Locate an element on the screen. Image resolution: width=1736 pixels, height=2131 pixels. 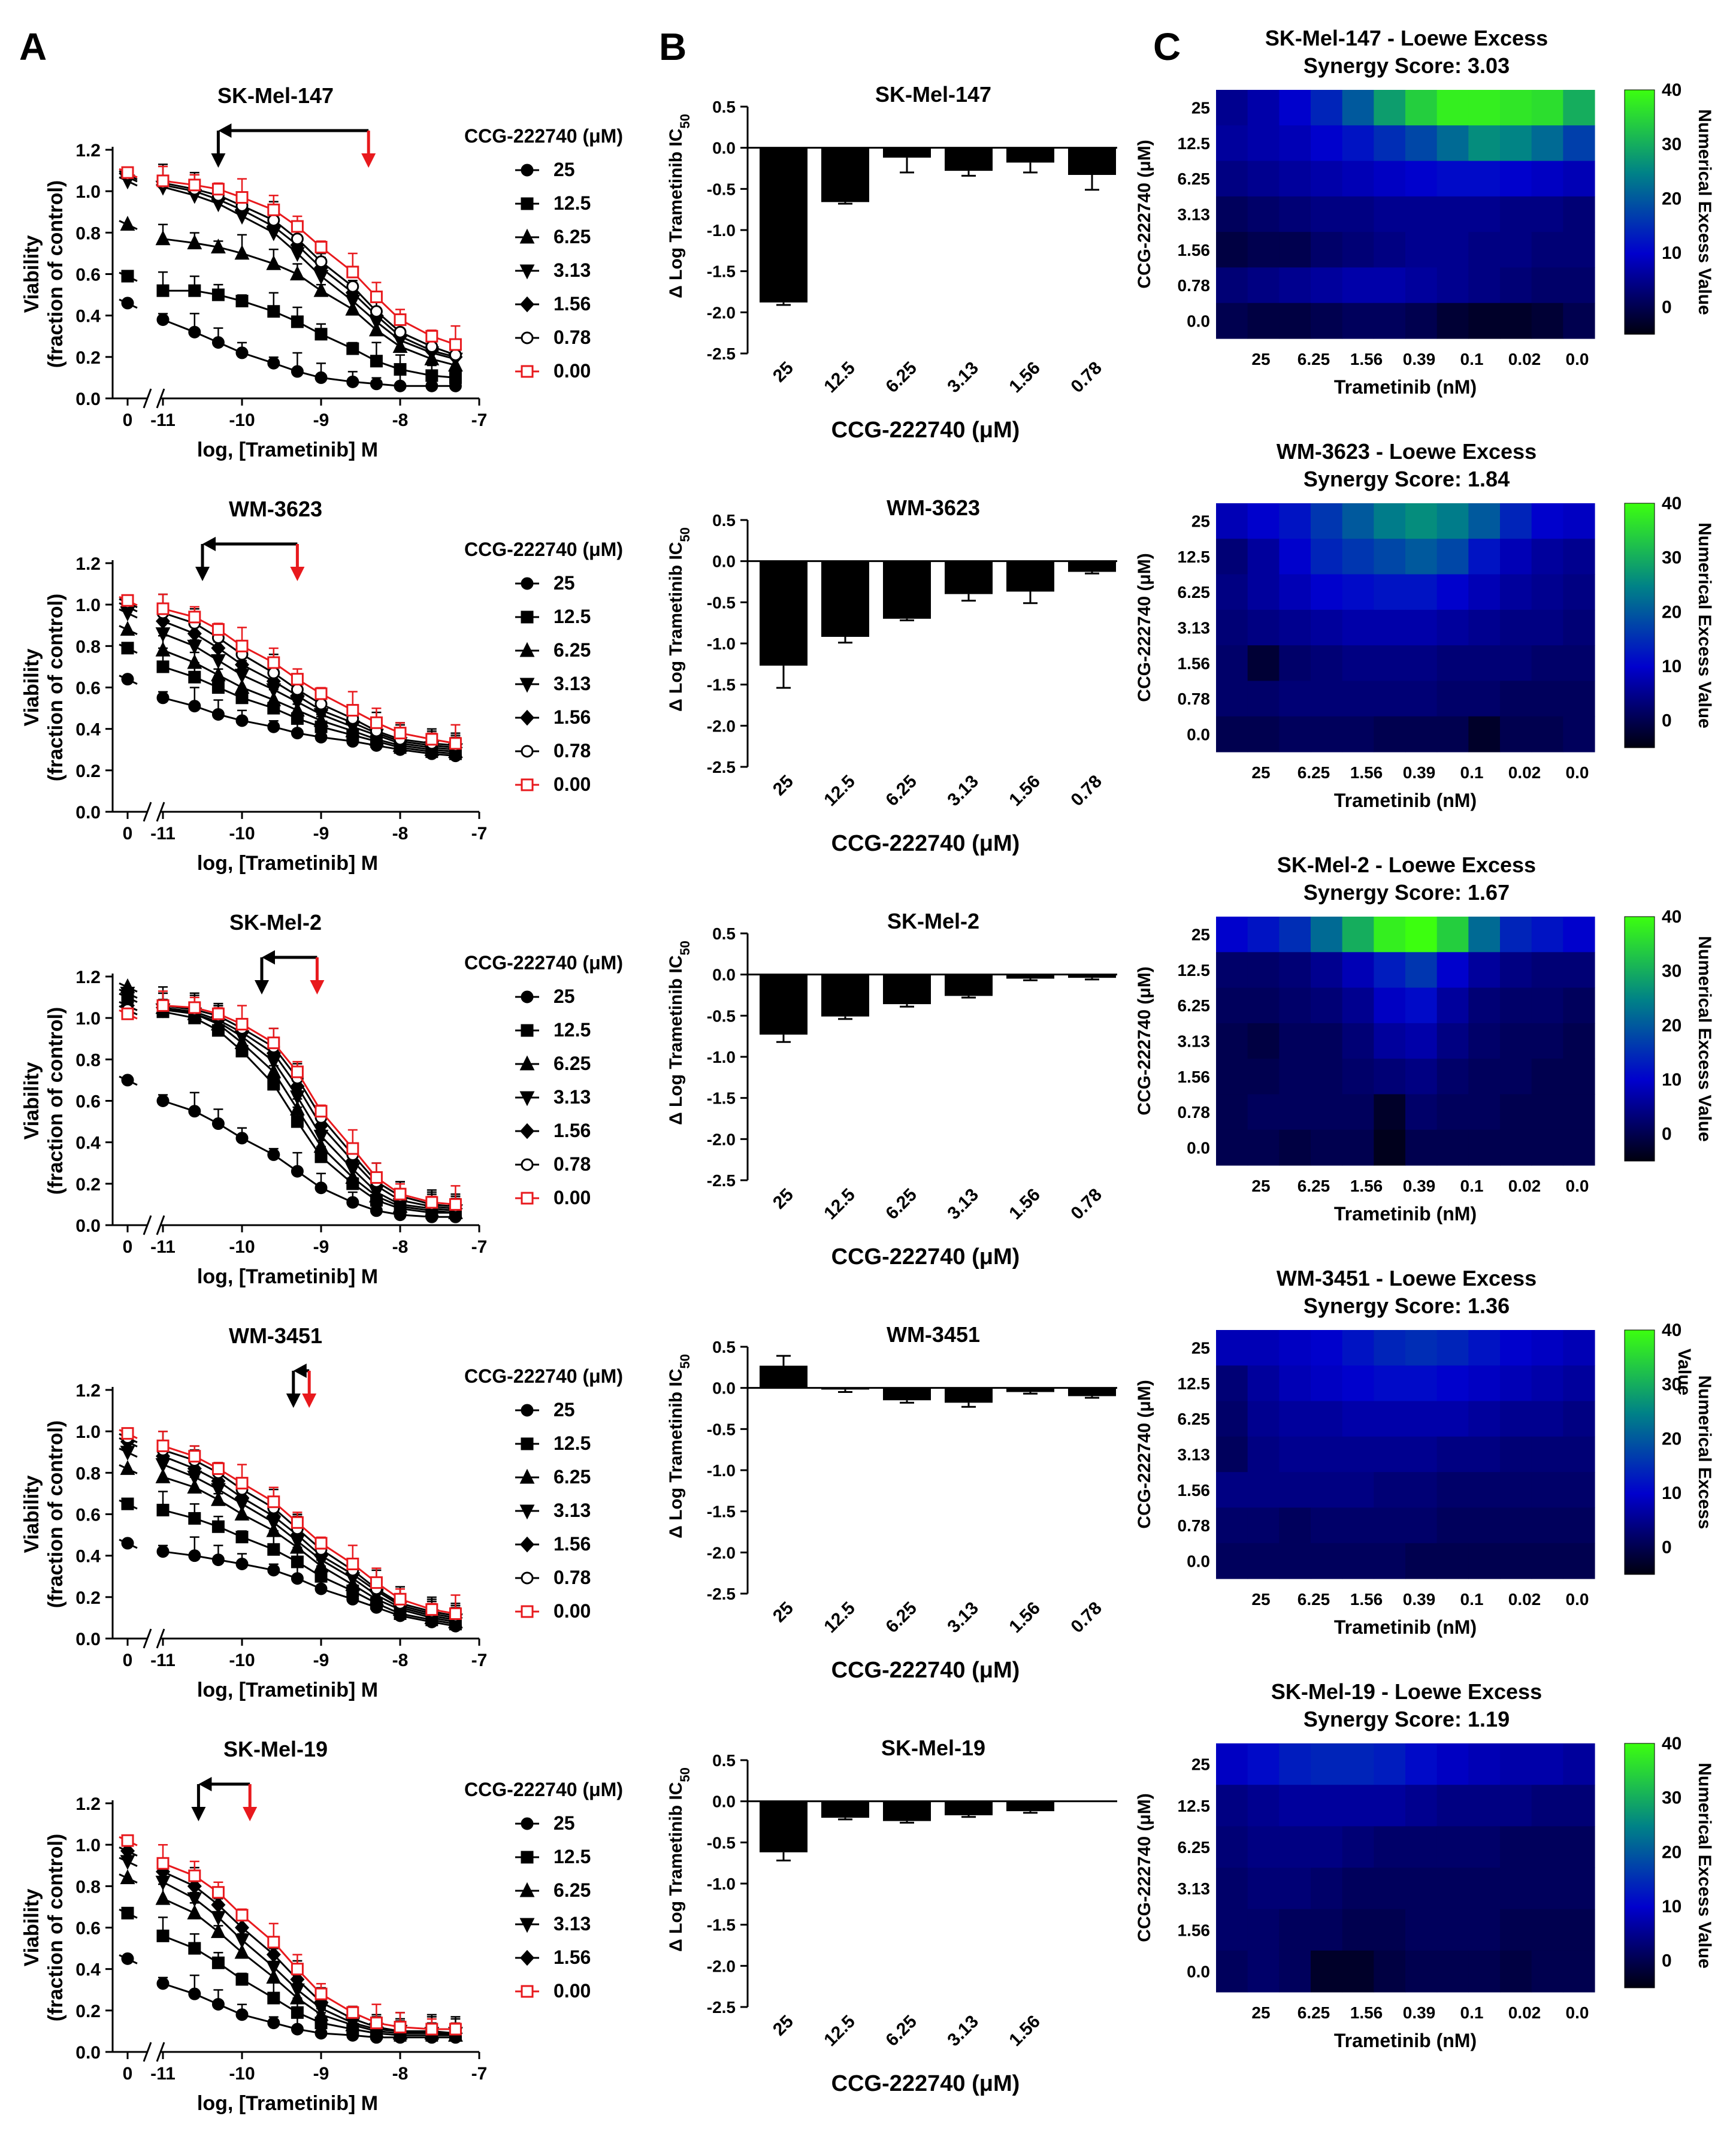
x-axis-label: Trametinib (nM) is located at coordinates (1405, 2040).